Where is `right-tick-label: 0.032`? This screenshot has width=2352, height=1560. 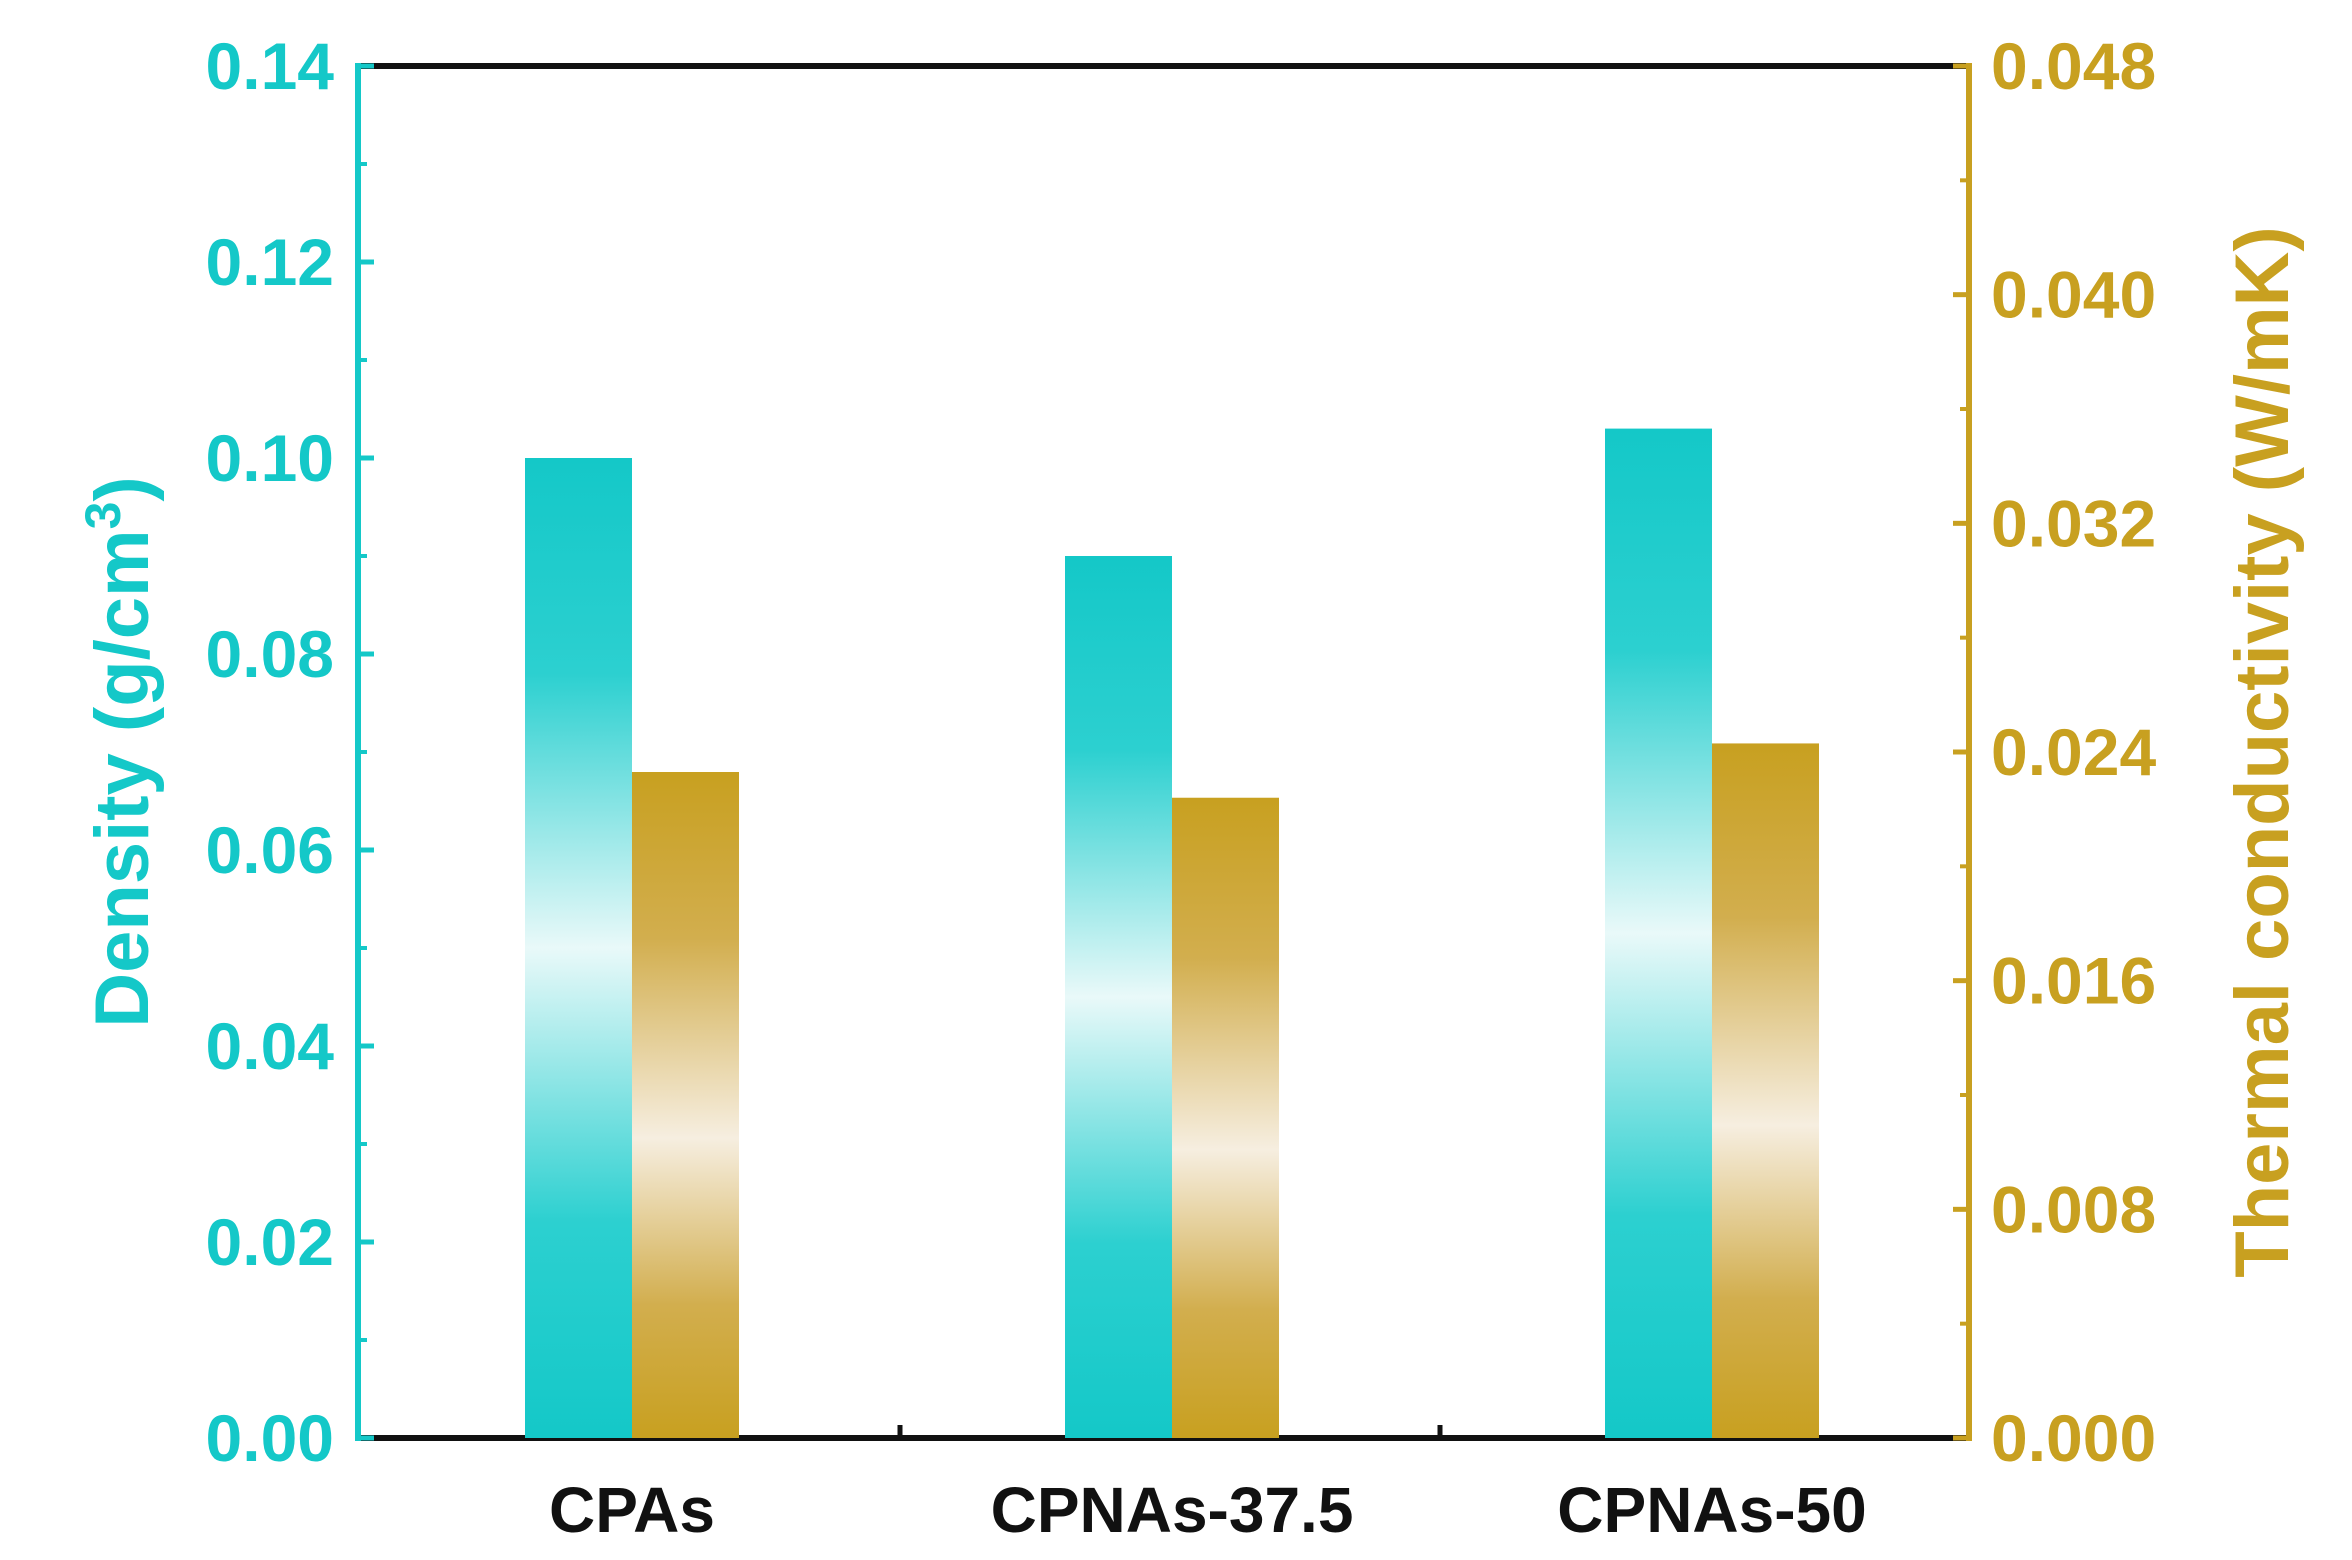
right-tick-label: 0.032 is located at coordinates (2073, 523).